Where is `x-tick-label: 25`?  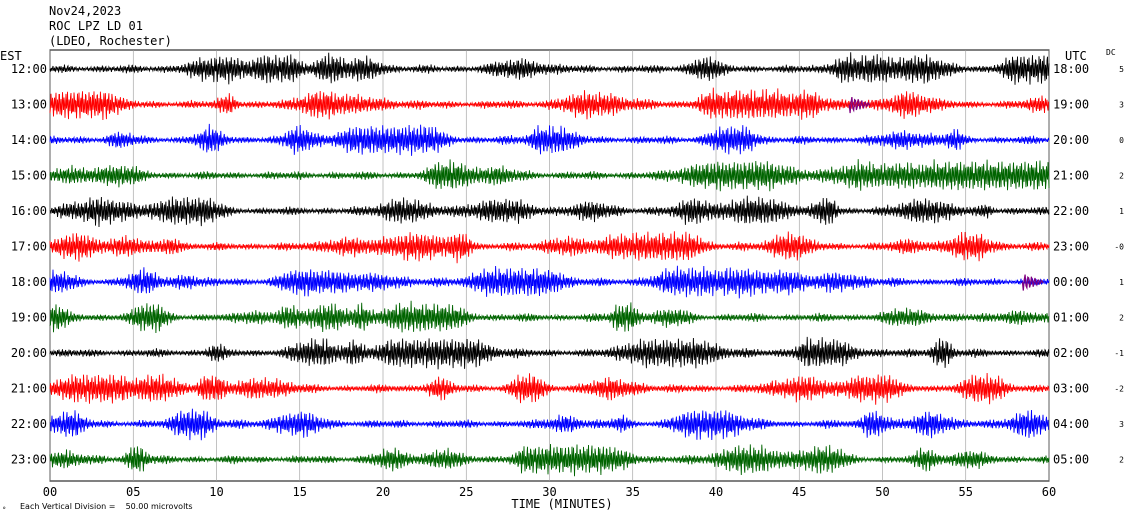
x-tick-label: 25 is located at coordinates (466, 492).